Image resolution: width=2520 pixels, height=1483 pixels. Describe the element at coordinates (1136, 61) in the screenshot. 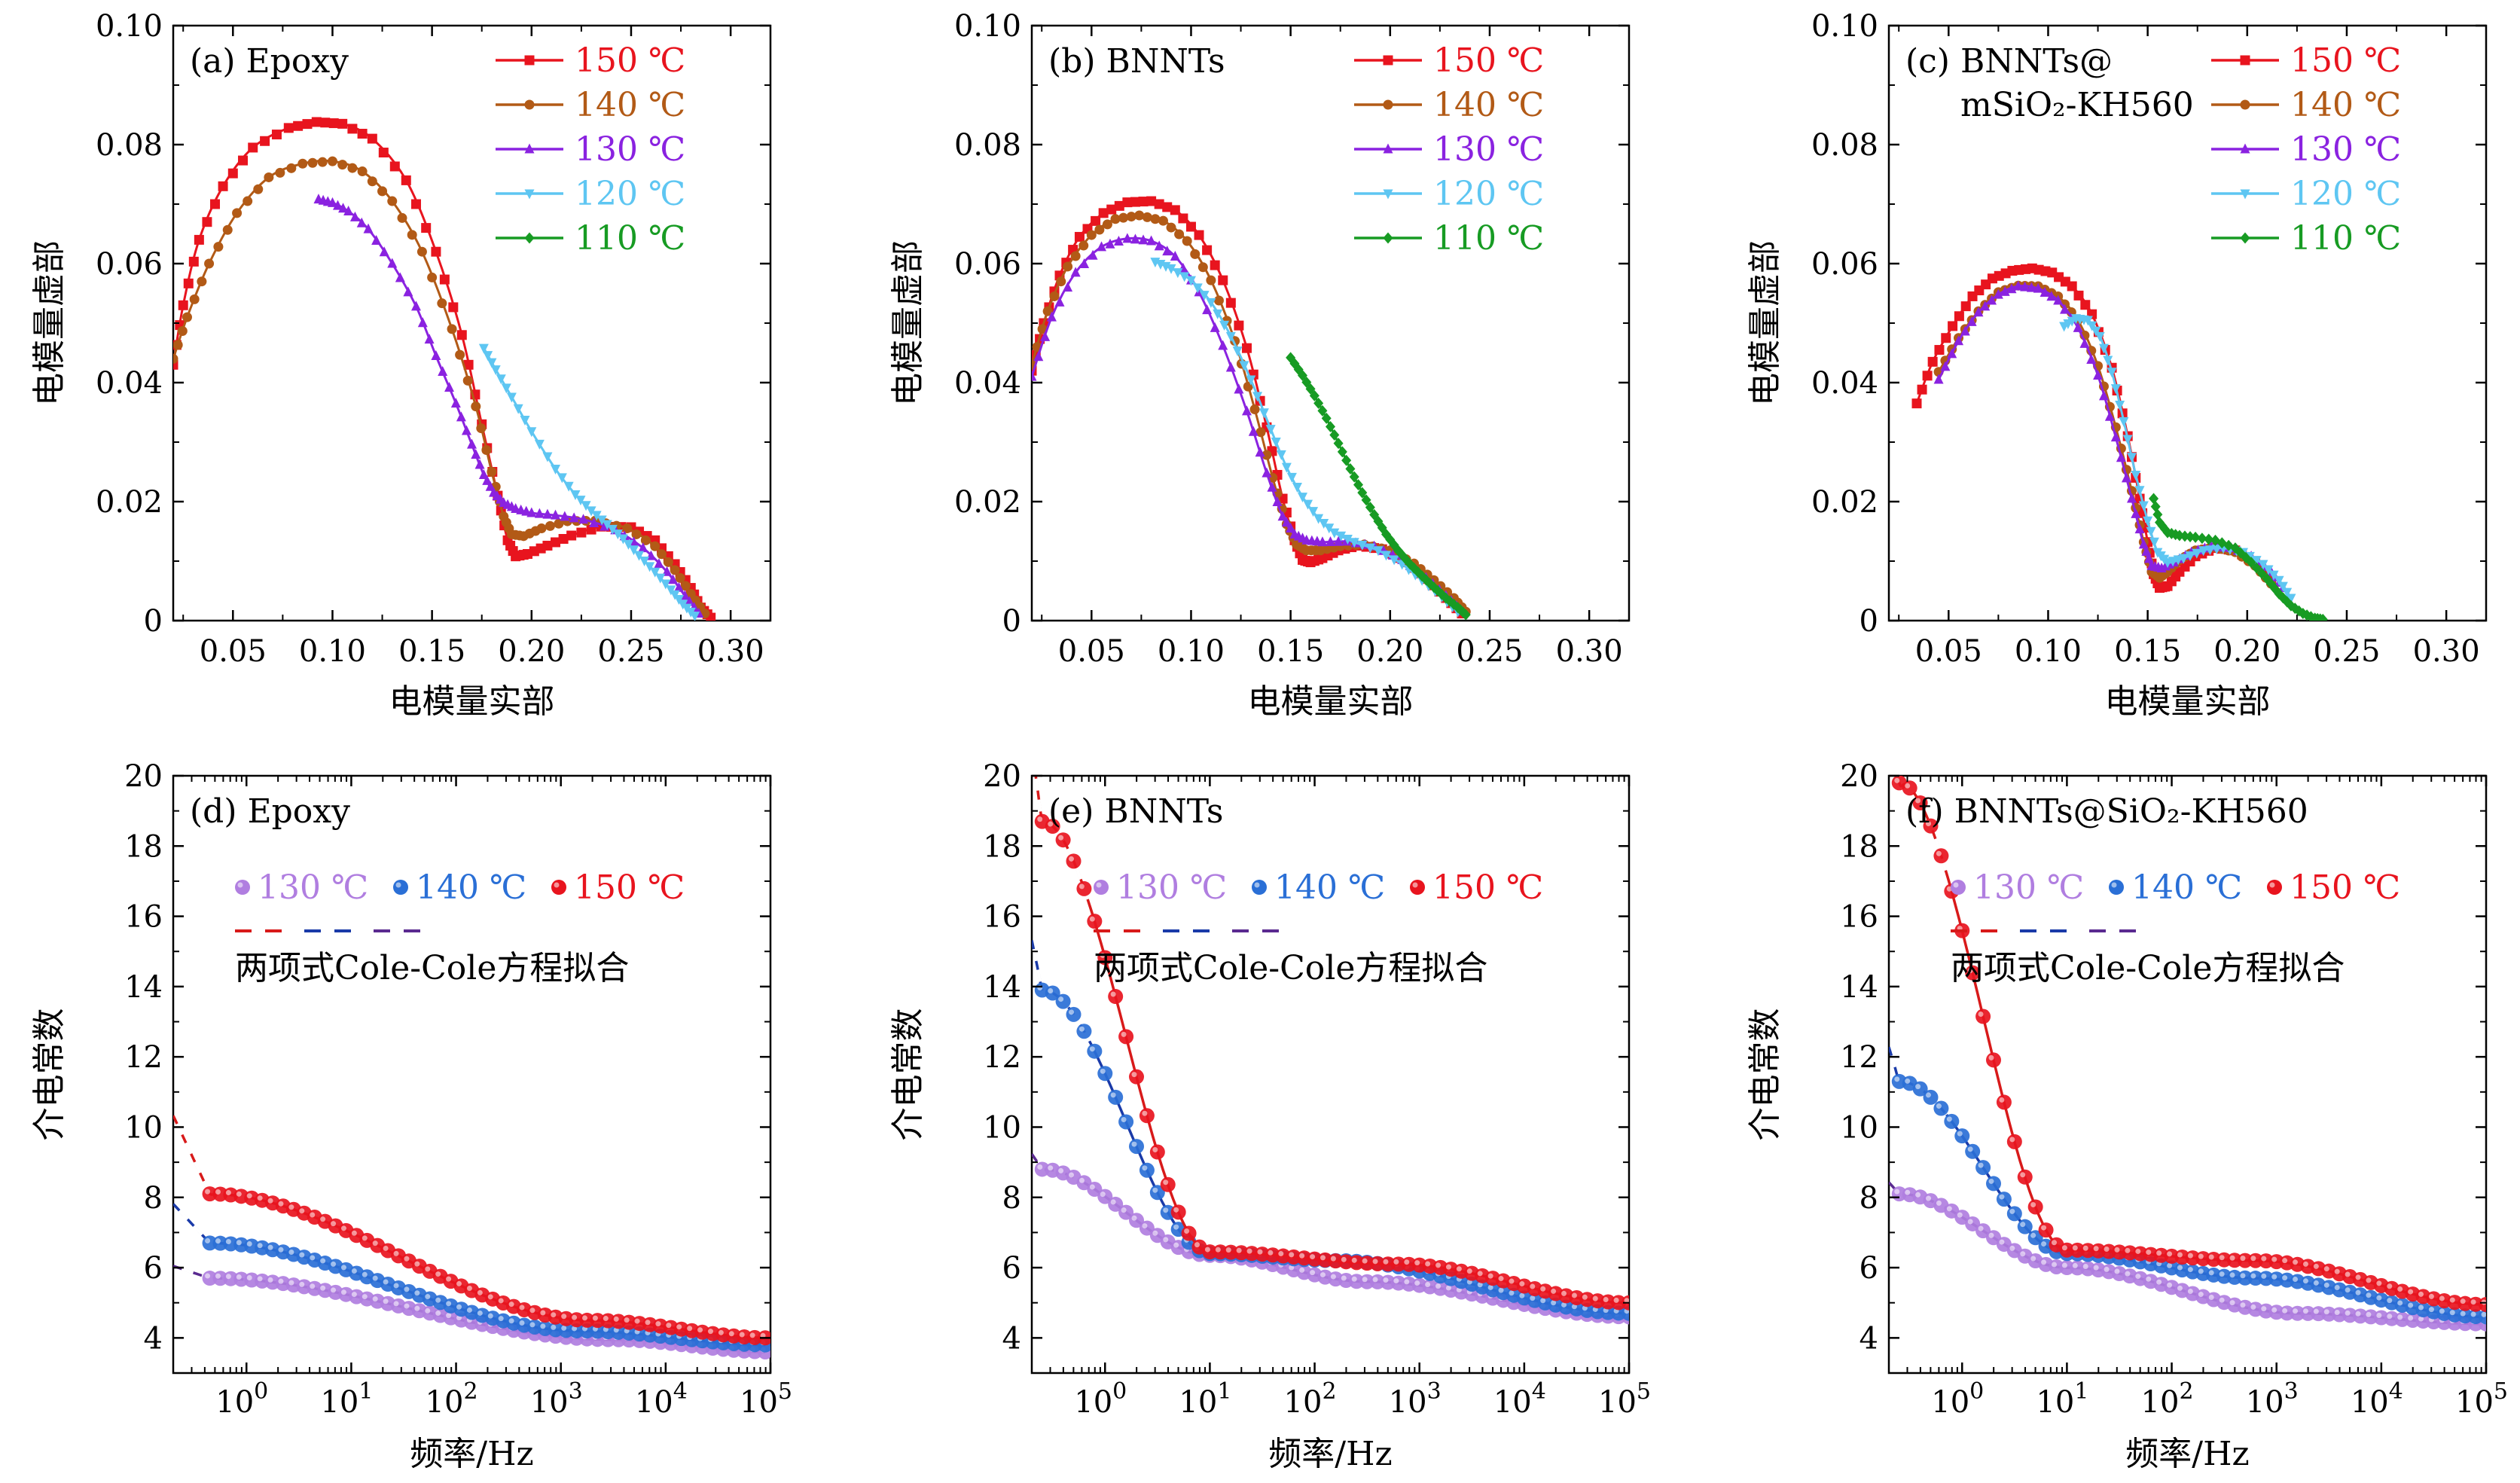

I see `panel-label: (b) BNNTs` at that location.